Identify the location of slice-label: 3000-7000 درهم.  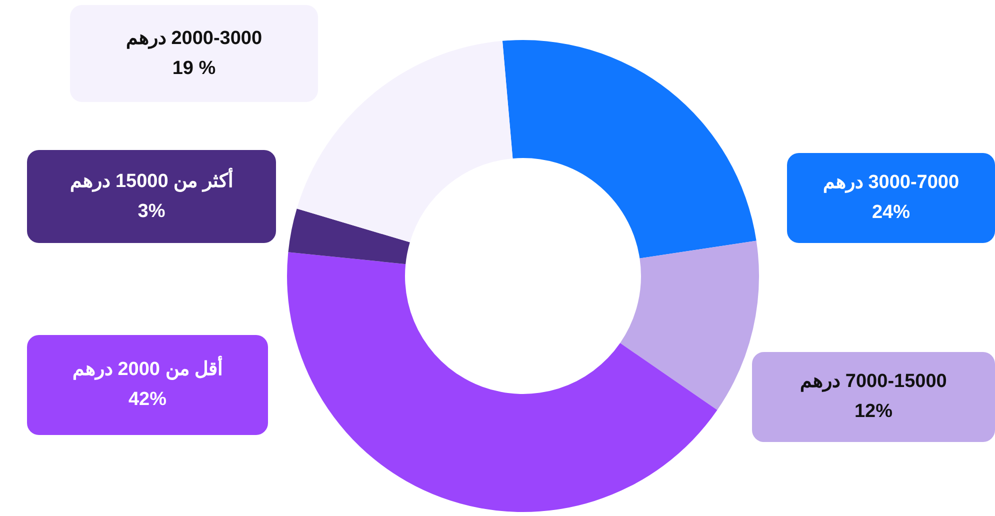
(891, 183).